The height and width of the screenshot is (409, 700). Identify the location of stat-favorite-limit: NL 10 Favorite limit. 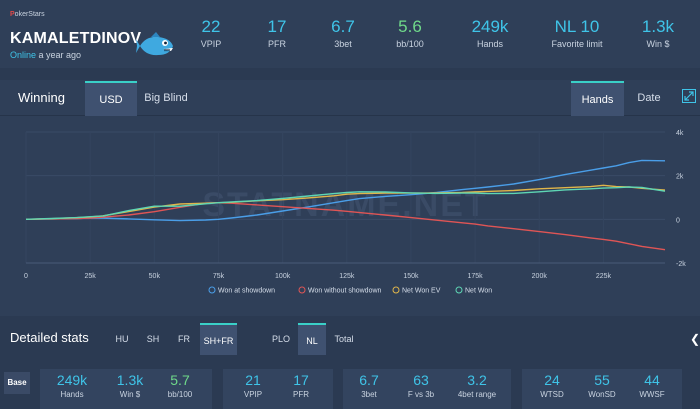
(577, 33).